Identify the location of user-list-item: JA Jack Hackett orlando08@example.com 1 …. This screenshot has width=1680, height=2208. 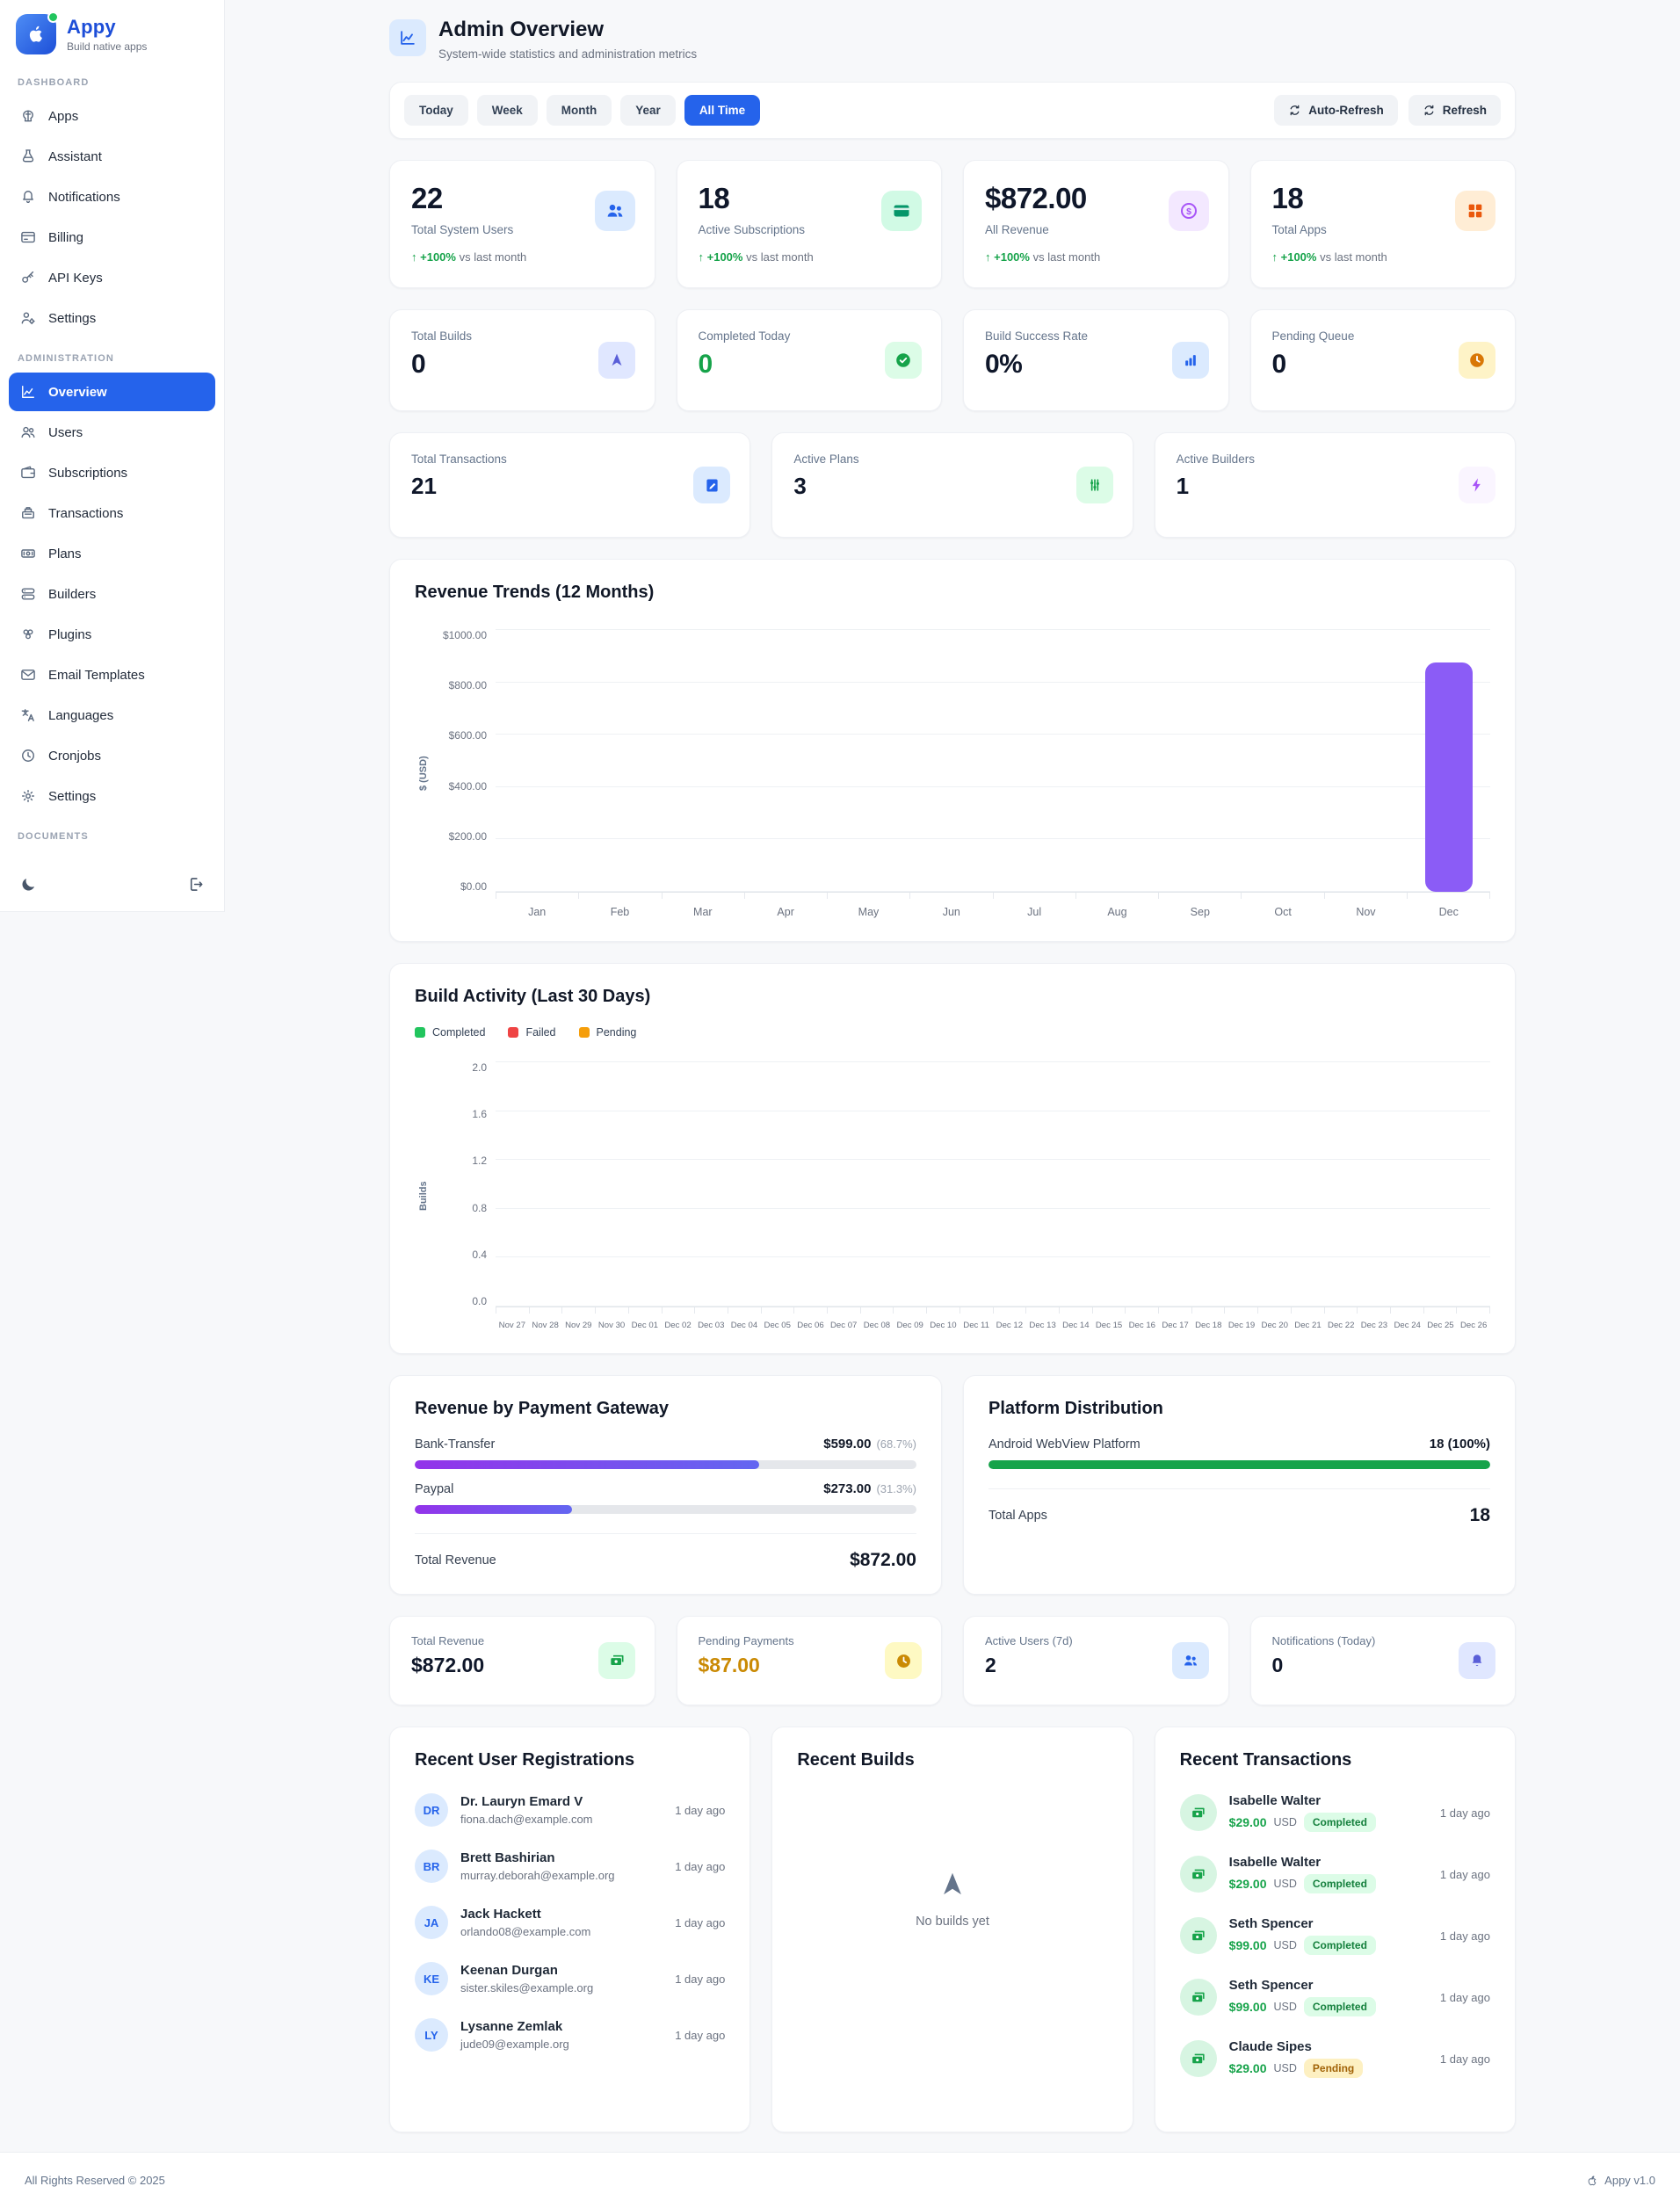
(570, 1922).